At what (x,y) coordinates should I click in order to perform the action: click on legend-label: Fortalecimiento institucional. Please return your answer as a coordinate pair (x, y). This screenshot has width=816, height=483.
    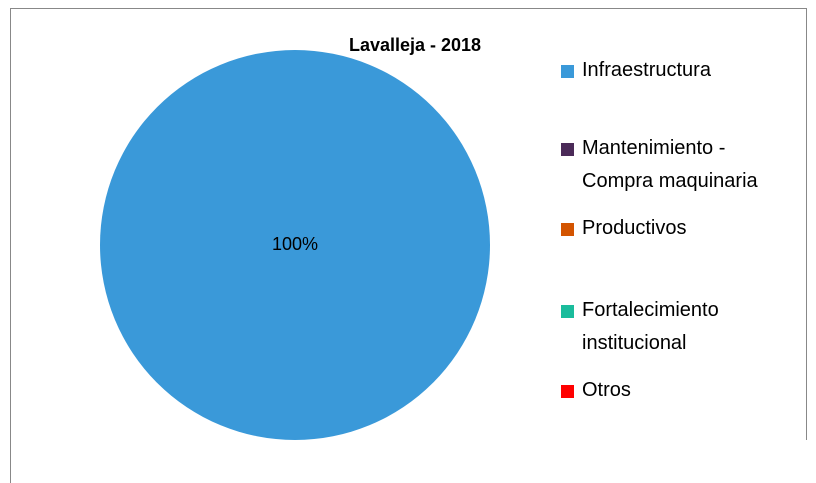
    Looking at the image, I should click on (650, 326).